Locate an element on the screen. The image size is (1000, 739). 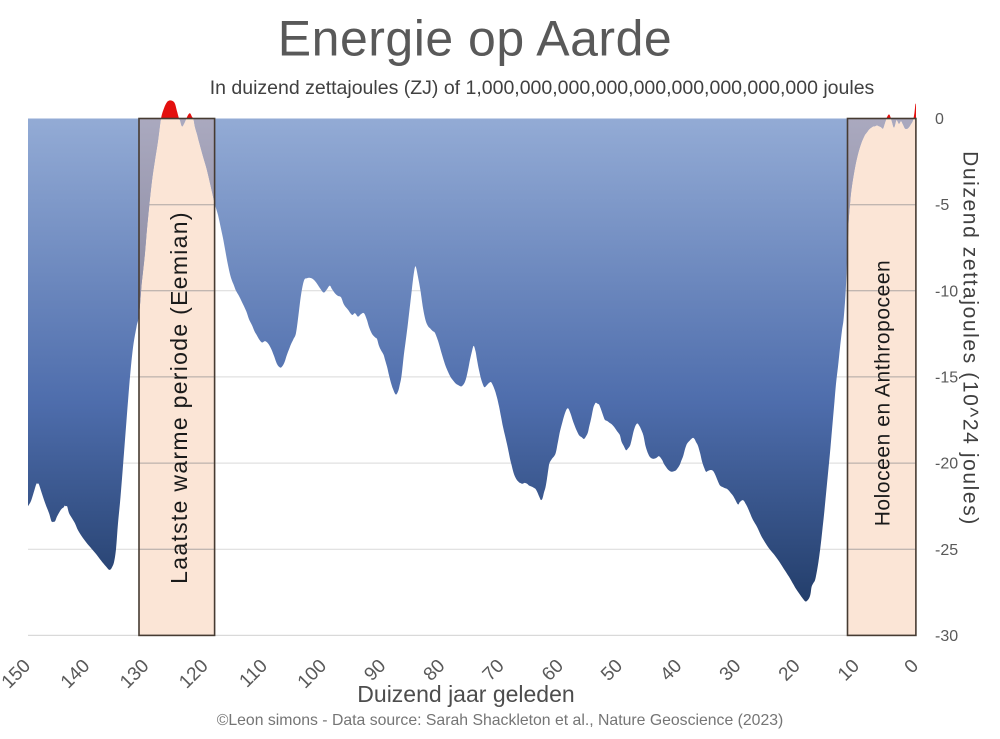
svg-text: Laatste warme periode (Eemian) is located at coordinates (179, 397).